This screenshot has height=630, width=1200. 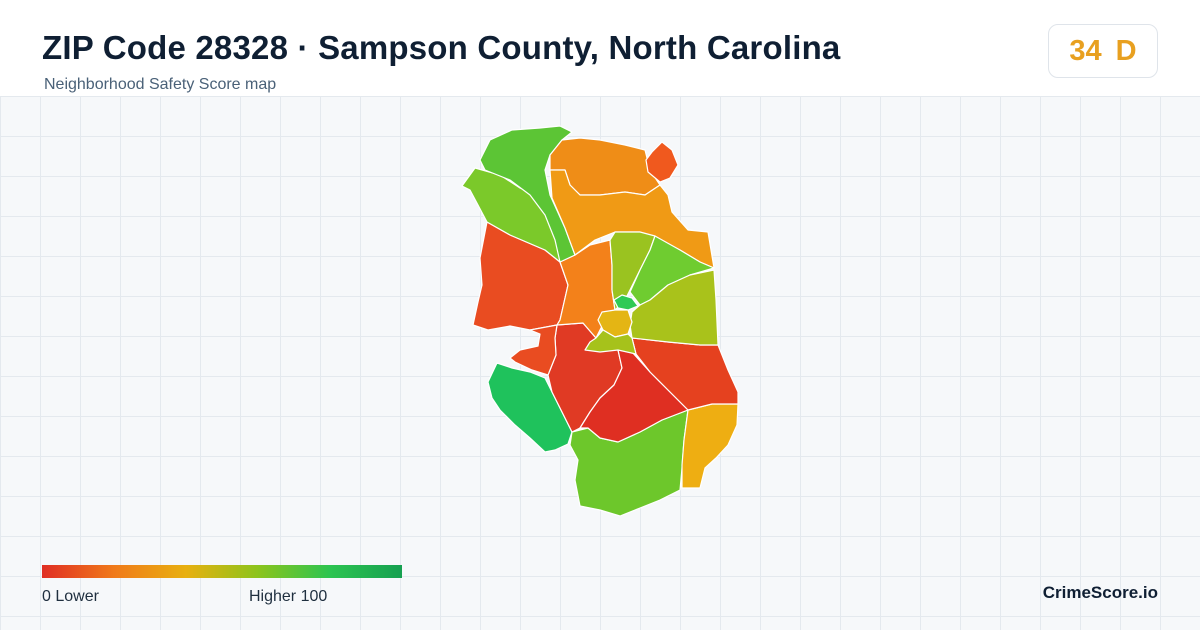 I want to click on brand-logo-text: CrimeScore.io, so click(x=1100, y=592).